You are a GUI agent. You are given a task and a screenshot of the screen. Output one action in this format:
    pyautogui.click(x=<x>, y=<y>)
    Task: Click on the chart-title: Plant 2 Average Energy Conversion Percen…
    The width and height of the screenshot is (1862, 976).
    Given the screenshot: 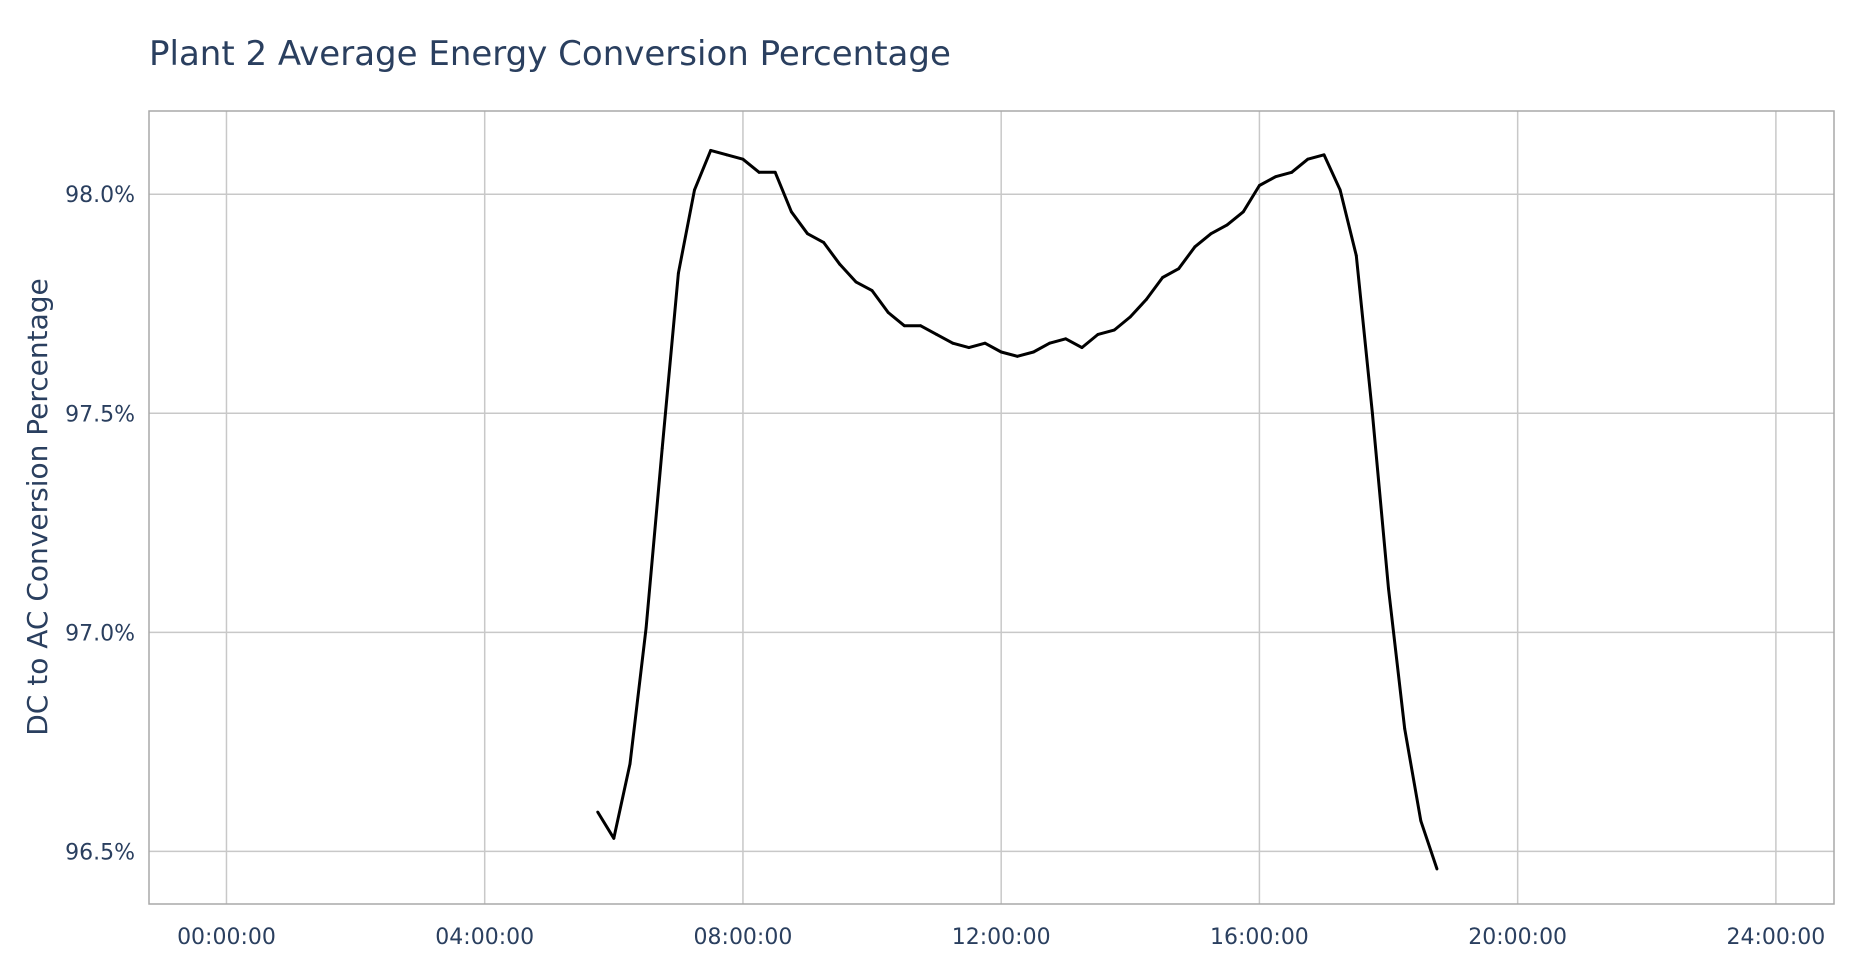 What is the action you would take?
    pyautogui.click(x=550, y=54)
    